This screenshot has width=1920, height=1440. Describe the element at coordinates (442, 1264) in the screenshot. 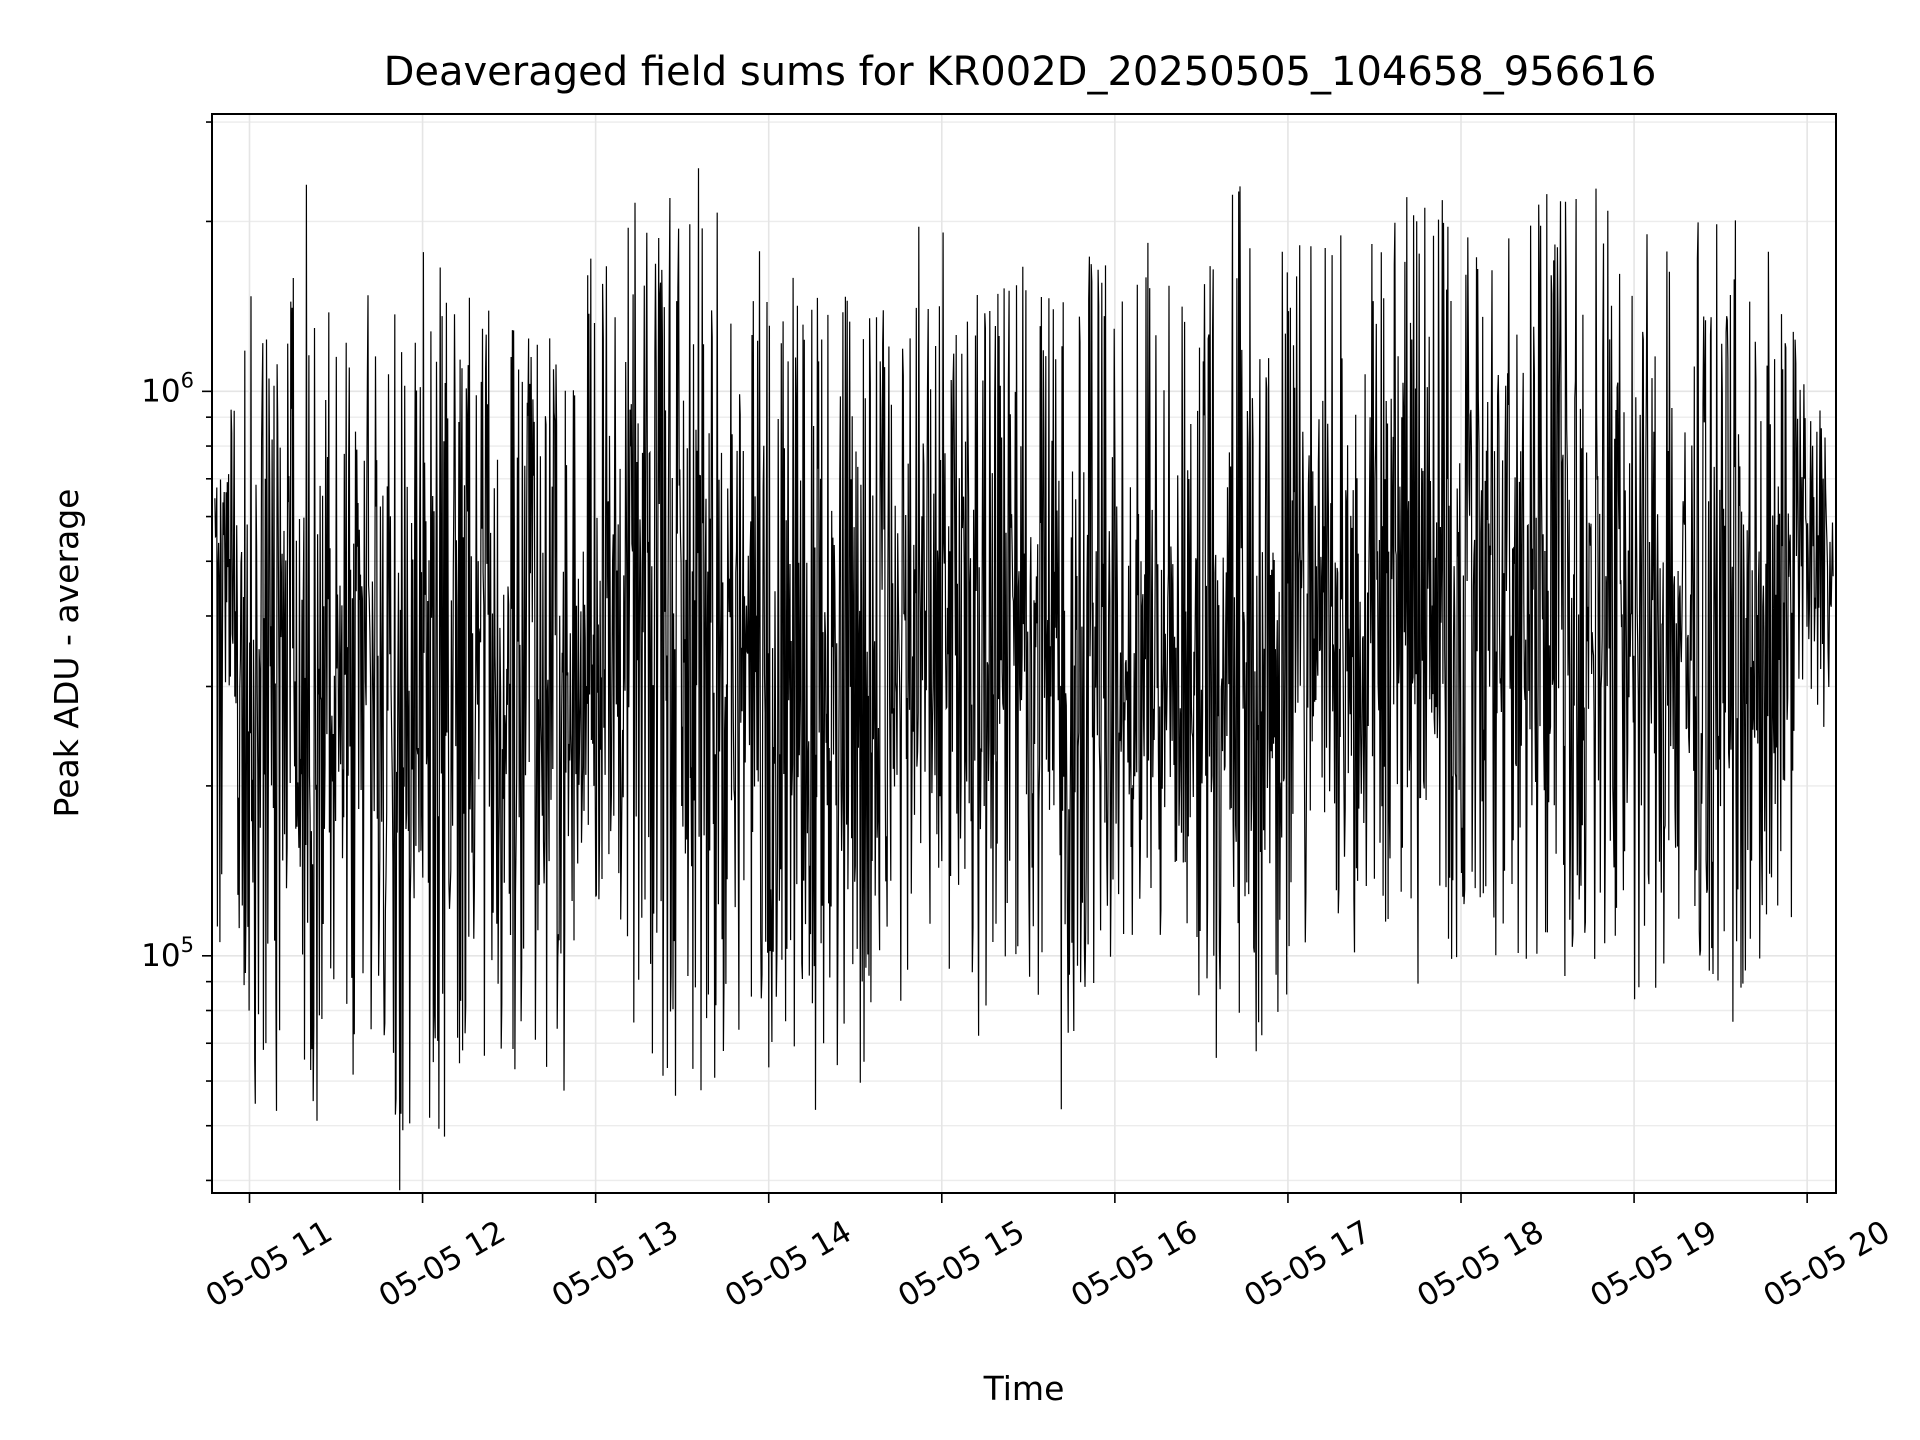

I see `x-tick-label: 05-05 12` at that location.